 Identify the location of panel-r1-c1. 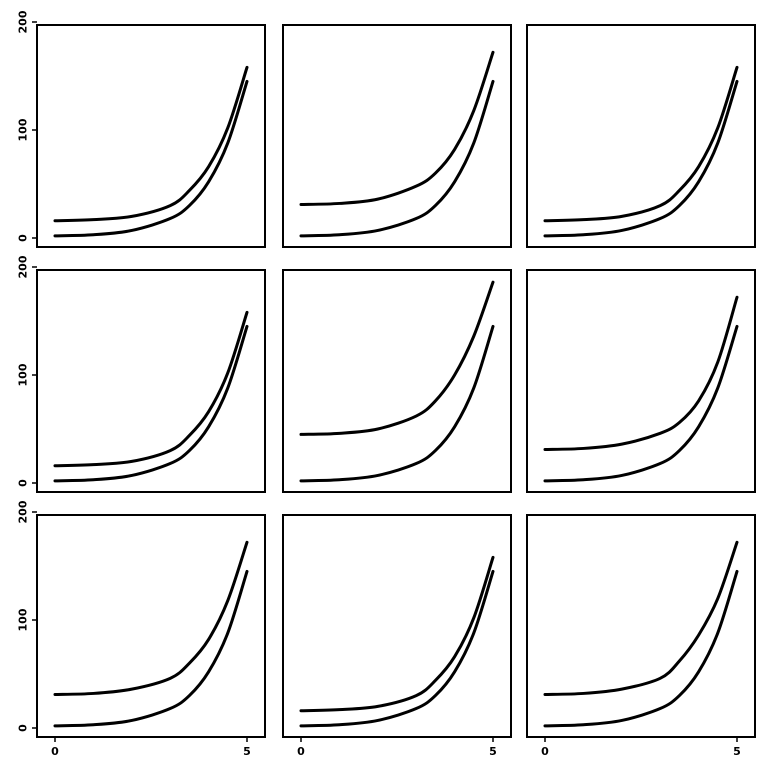
(397, 381).